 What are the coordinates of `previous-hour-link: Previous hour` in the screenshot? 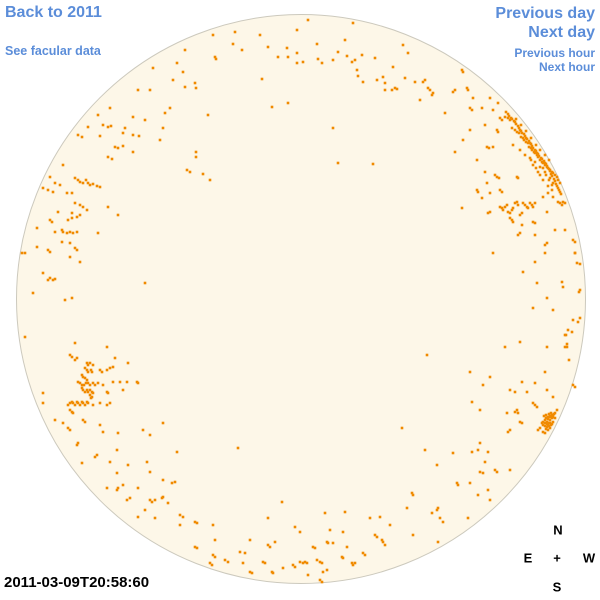 It's located at (554, 53).